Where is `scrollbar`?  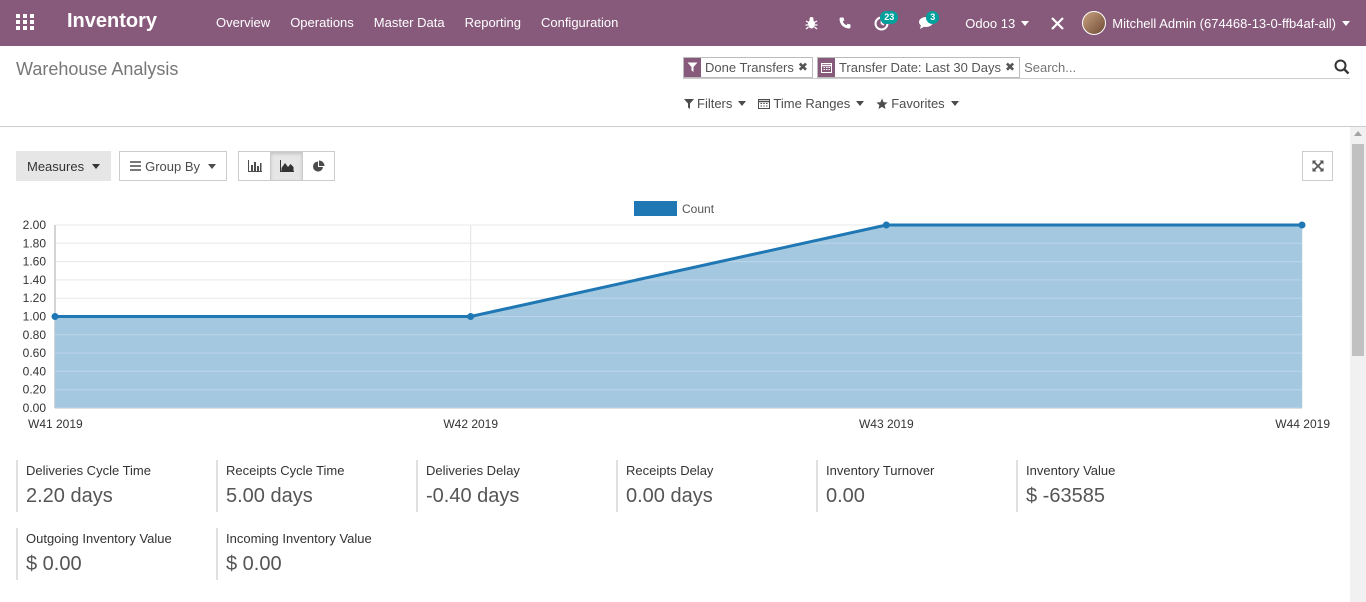
scrollbar is located at coordinates (1358, 364).